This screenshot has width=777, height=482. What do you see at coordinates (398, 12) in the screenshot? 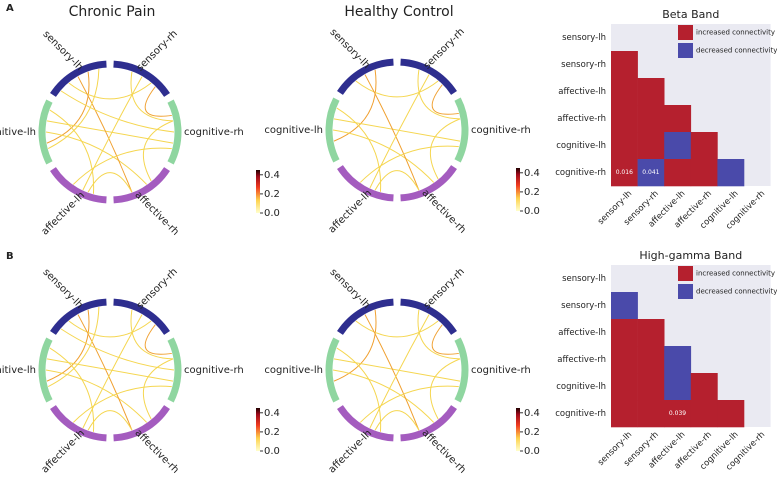
I see `chart-title: Healthy Control` at bounding box center [398, 12].